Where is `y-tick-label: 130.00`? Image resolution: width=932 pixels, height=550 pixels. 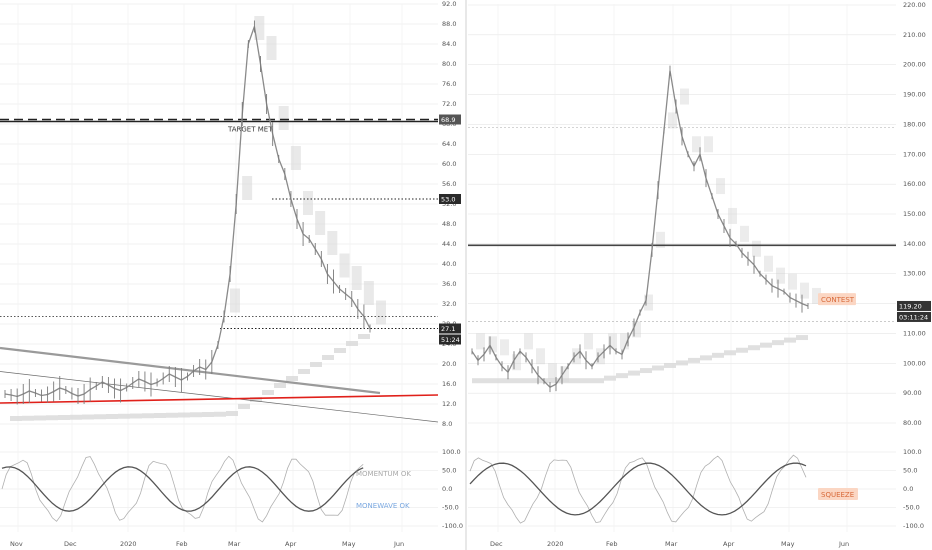 y-tick-label: 130.00 is located at coordinates (914, 274).